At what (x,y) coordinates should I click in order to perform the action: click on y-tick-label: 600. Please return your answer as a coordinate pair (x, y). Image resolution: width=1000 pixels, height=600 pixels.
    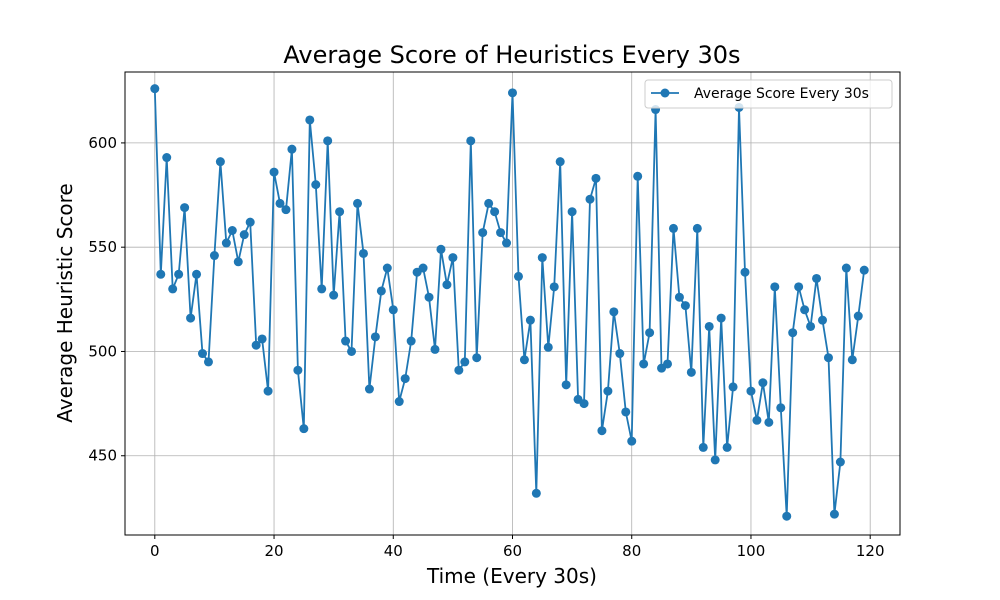
    Looking at the image, I should click on (102, 143).